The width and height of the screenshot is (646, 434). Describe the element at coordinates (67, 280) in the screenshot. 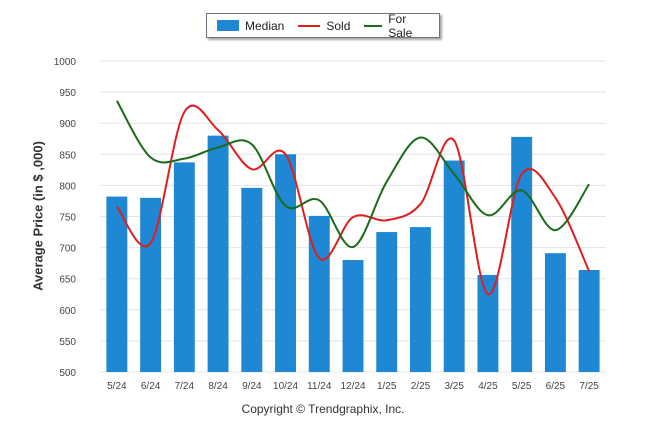

I see `y-tick-label: 650` at that location.